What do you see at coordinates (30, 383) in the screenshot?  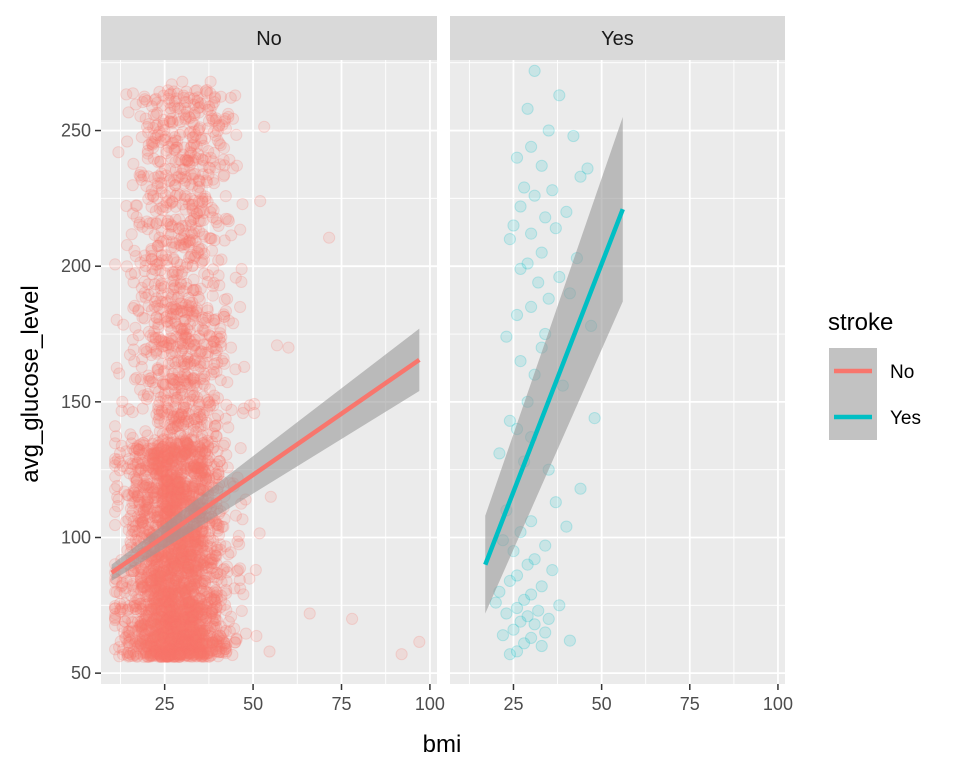 I see `y-axis-title: avg_glucose_level` at bounding box center [30, 383].